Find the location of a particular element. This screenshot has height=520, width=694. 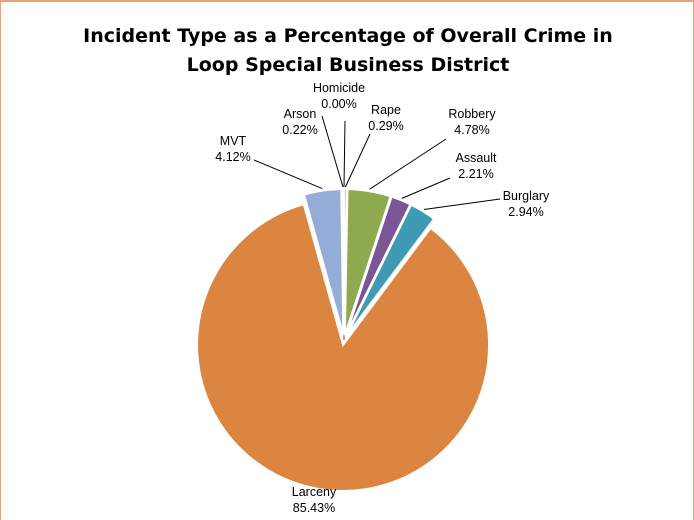

leader-line-robbery is located at coordinates (408, 164).